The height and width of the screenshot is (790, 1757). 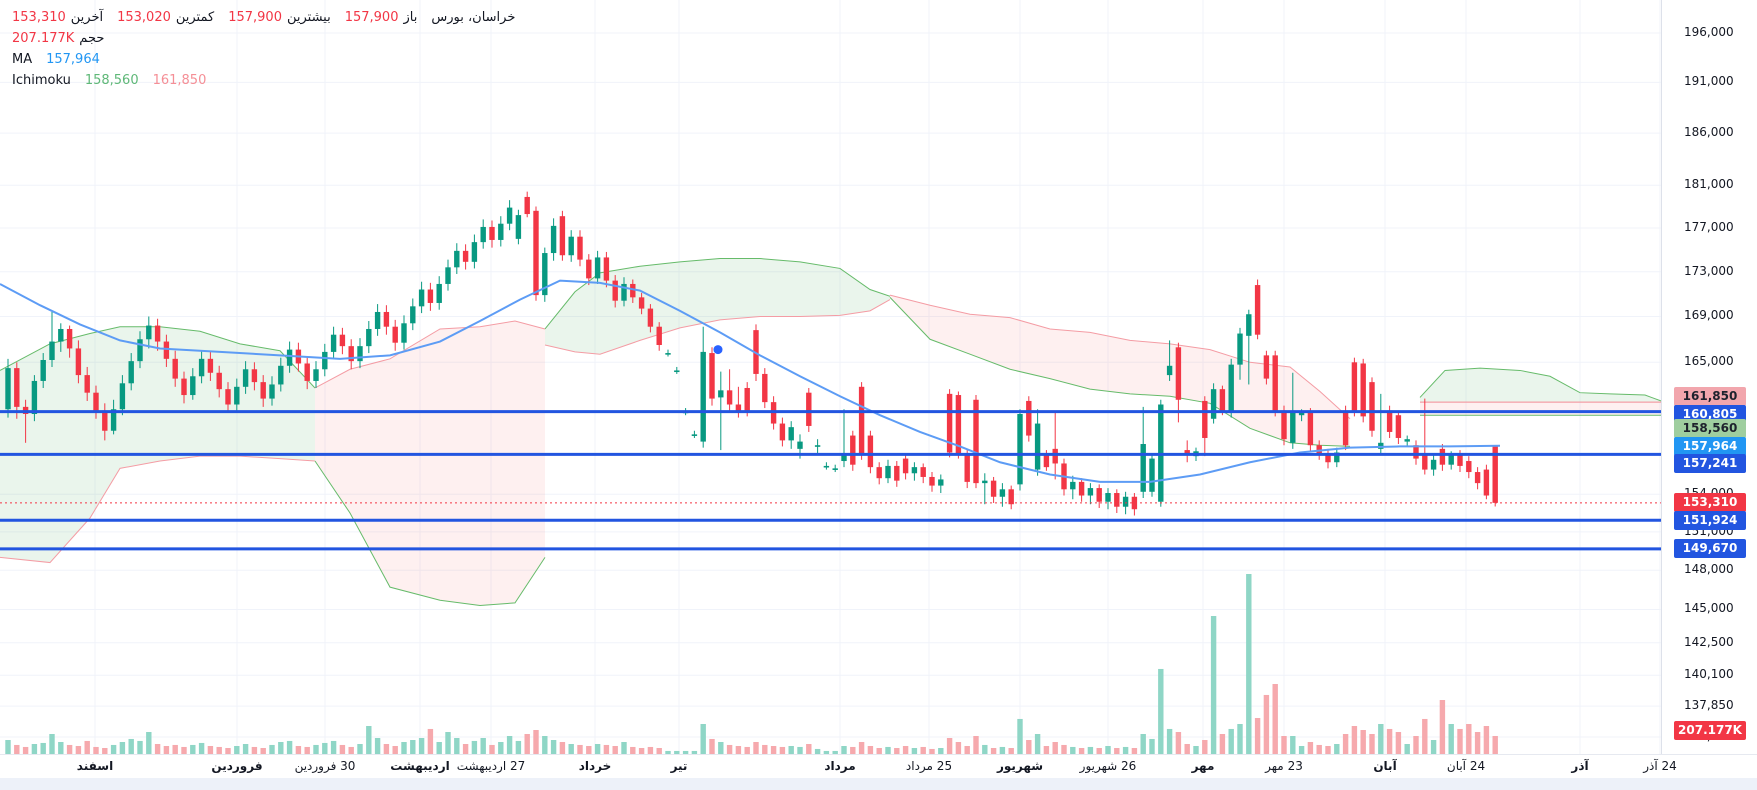 I want to click on legend-ichimoku-row: Ichimoku 158,560 161,850, so click(x=109, y=80).